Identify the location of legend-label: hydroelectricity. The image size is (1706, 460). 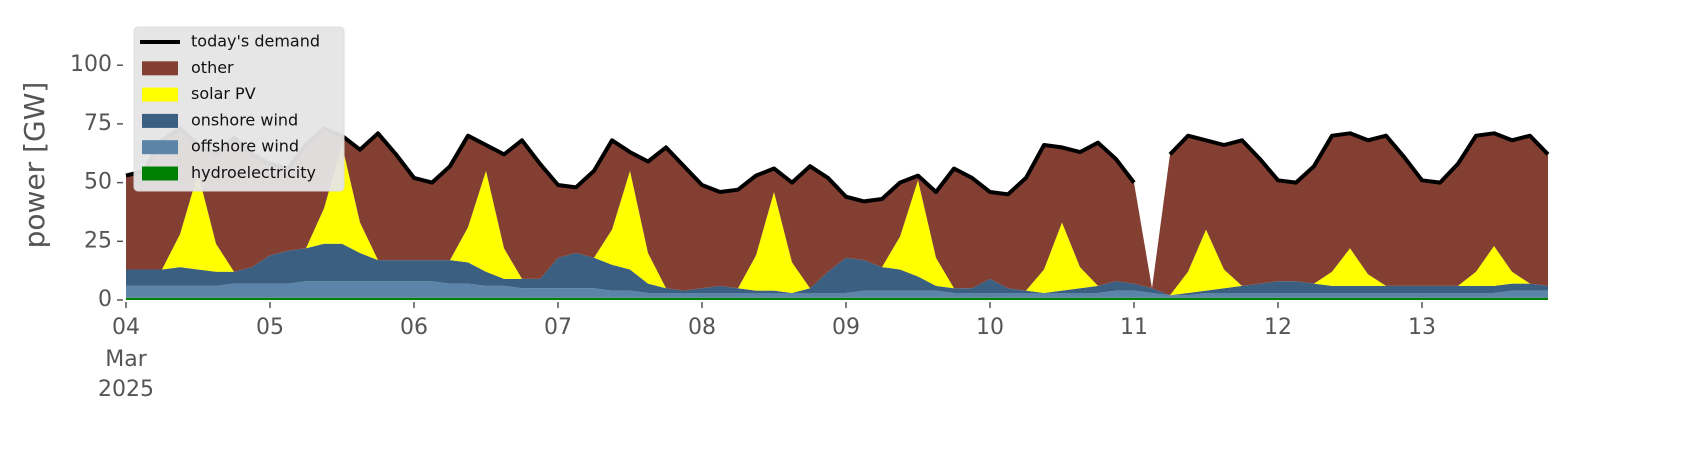
(253, 172).